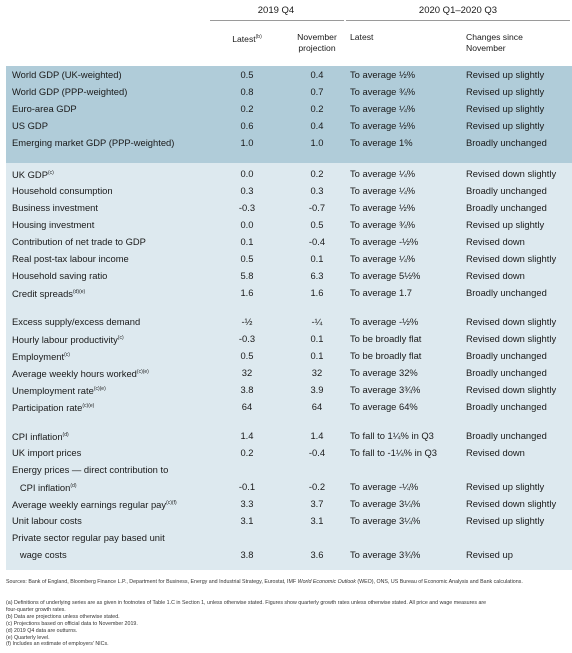  I want to click on value-november: 0.4, so click(317, 125).